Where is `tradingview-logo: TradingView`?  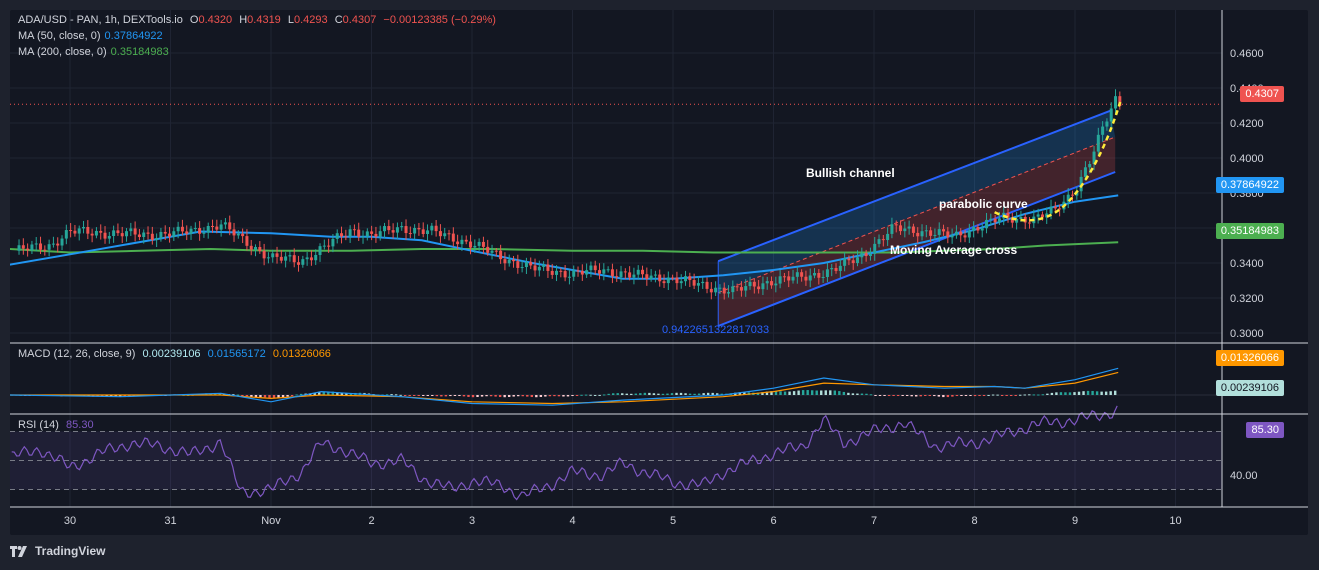
tradingview-logo: TradingView is located at coordinates (57, 551).